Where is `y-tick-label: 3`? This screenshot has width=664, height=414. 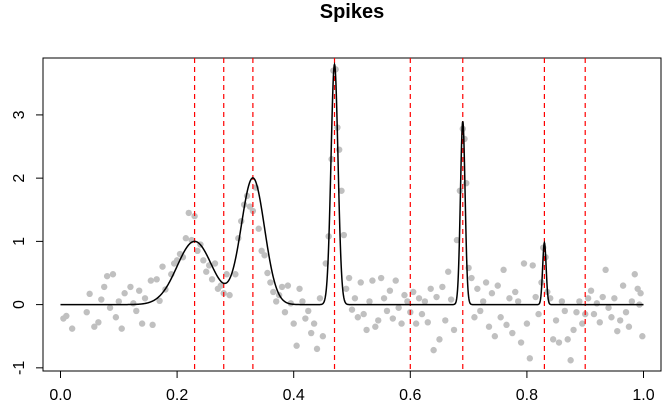
y-tick-label: 3 is located at coordinates (19, 114).